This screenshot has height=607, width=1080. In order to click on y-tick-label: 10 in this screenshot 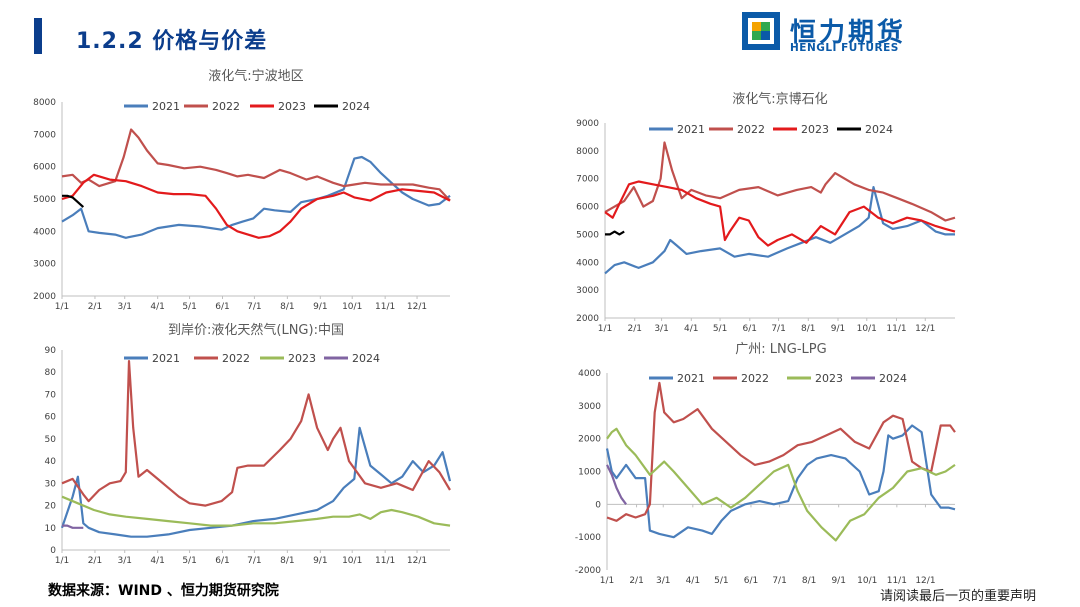, I will do `click(51, 529)`.